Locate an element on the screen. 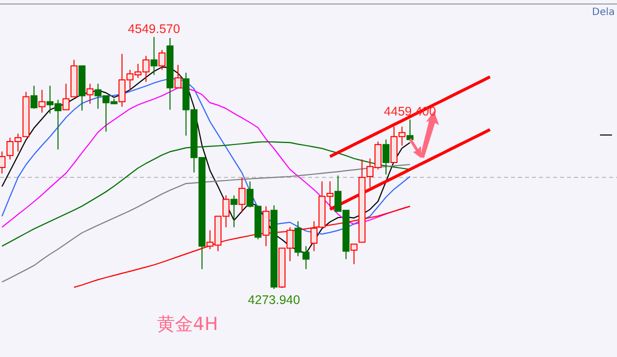 The height and width of the screenshot is (357, 617). text: Dela is located at coordinates (603, 12).